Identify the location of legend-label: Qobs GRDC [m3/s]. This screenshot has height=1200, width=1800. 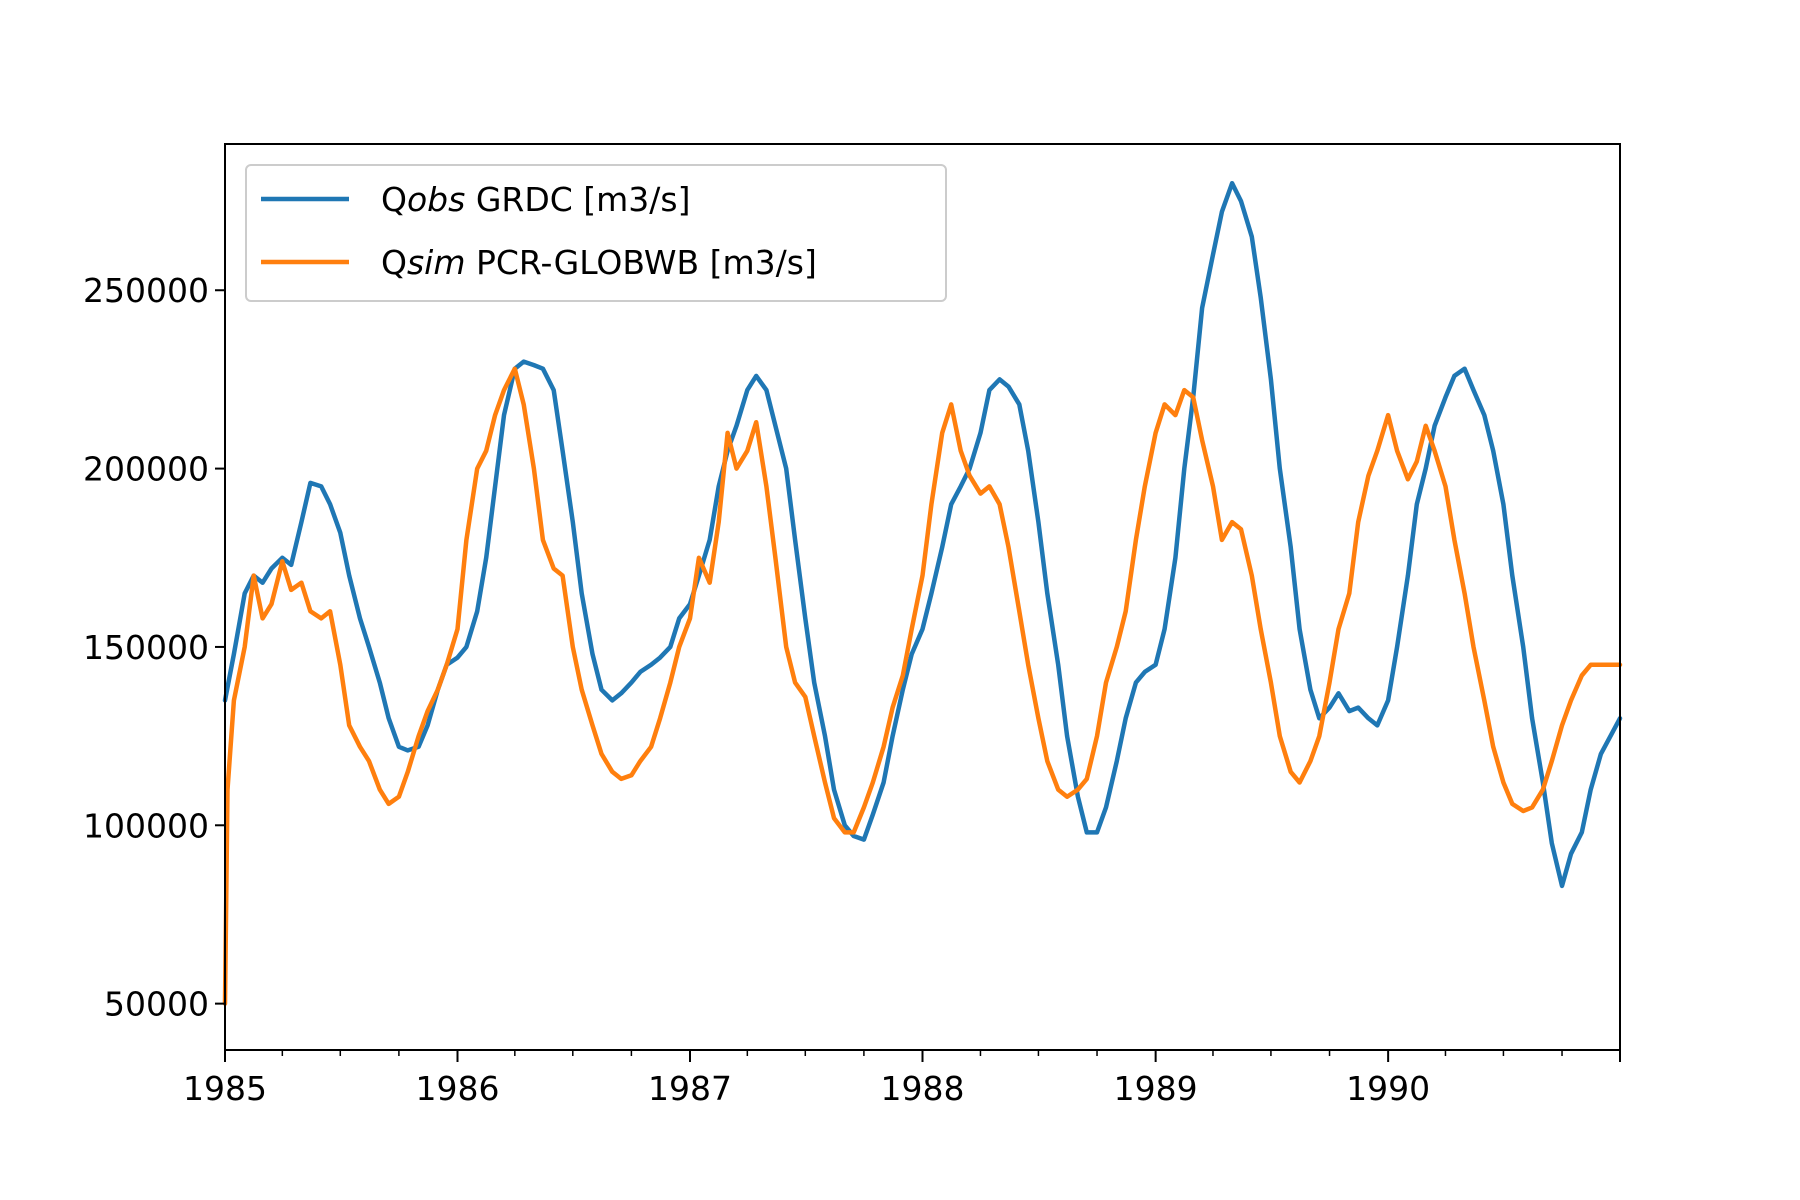
(535, 199).